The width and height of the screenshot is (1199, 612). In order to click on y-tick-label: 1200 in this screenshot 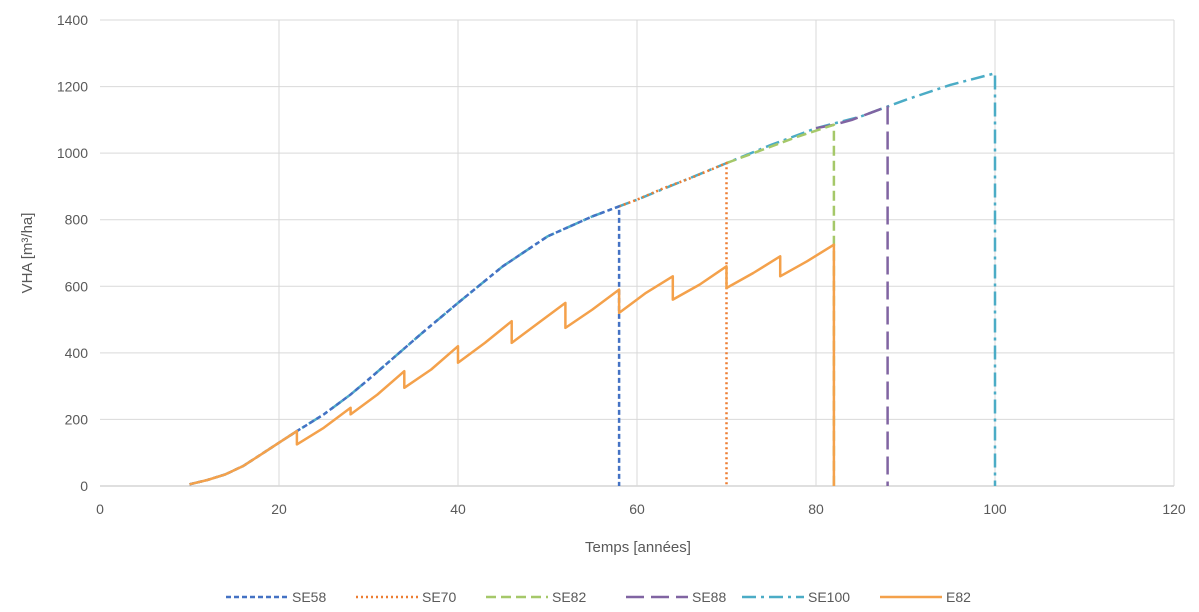, I will do `click(72, 87)`.